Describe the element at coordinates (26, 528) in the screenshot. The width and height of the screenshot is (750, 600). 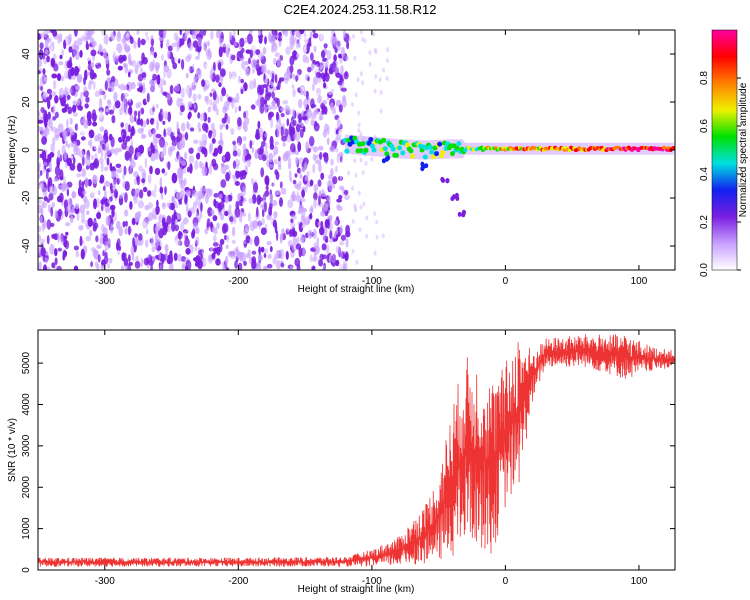
I see `y-tick-label: 1000` at that location.